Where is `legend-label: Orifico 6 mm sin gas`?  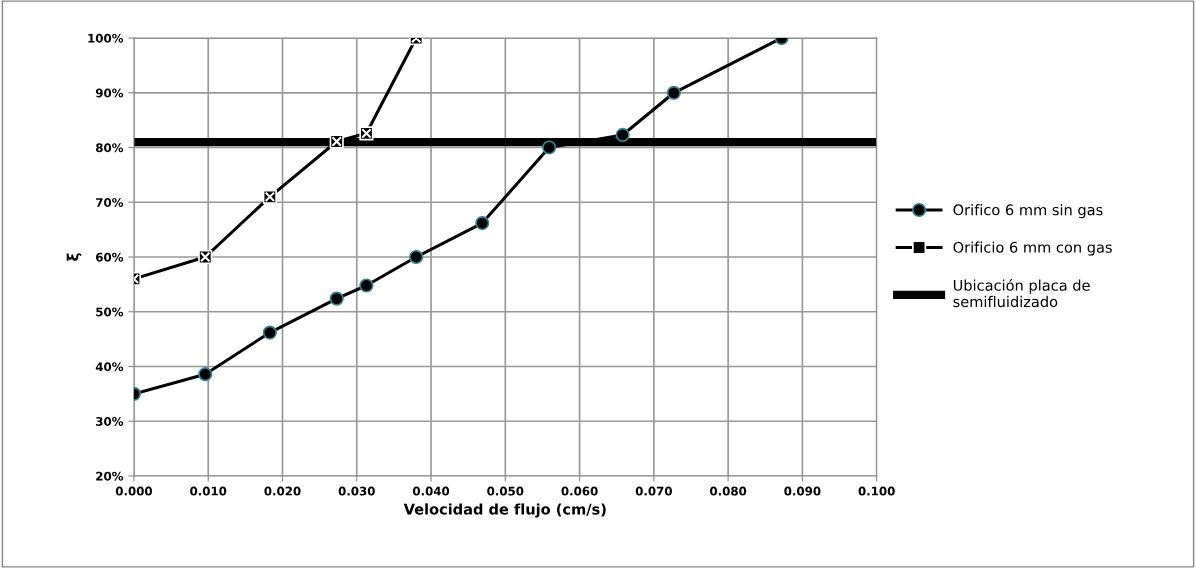 legend-label: Orifico 6 mm sin gas is located at coordinates (1028, 211).